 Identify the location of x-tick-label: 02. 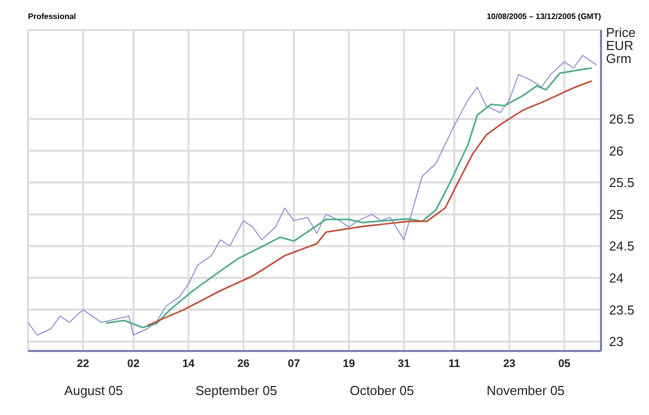
(133, 364).